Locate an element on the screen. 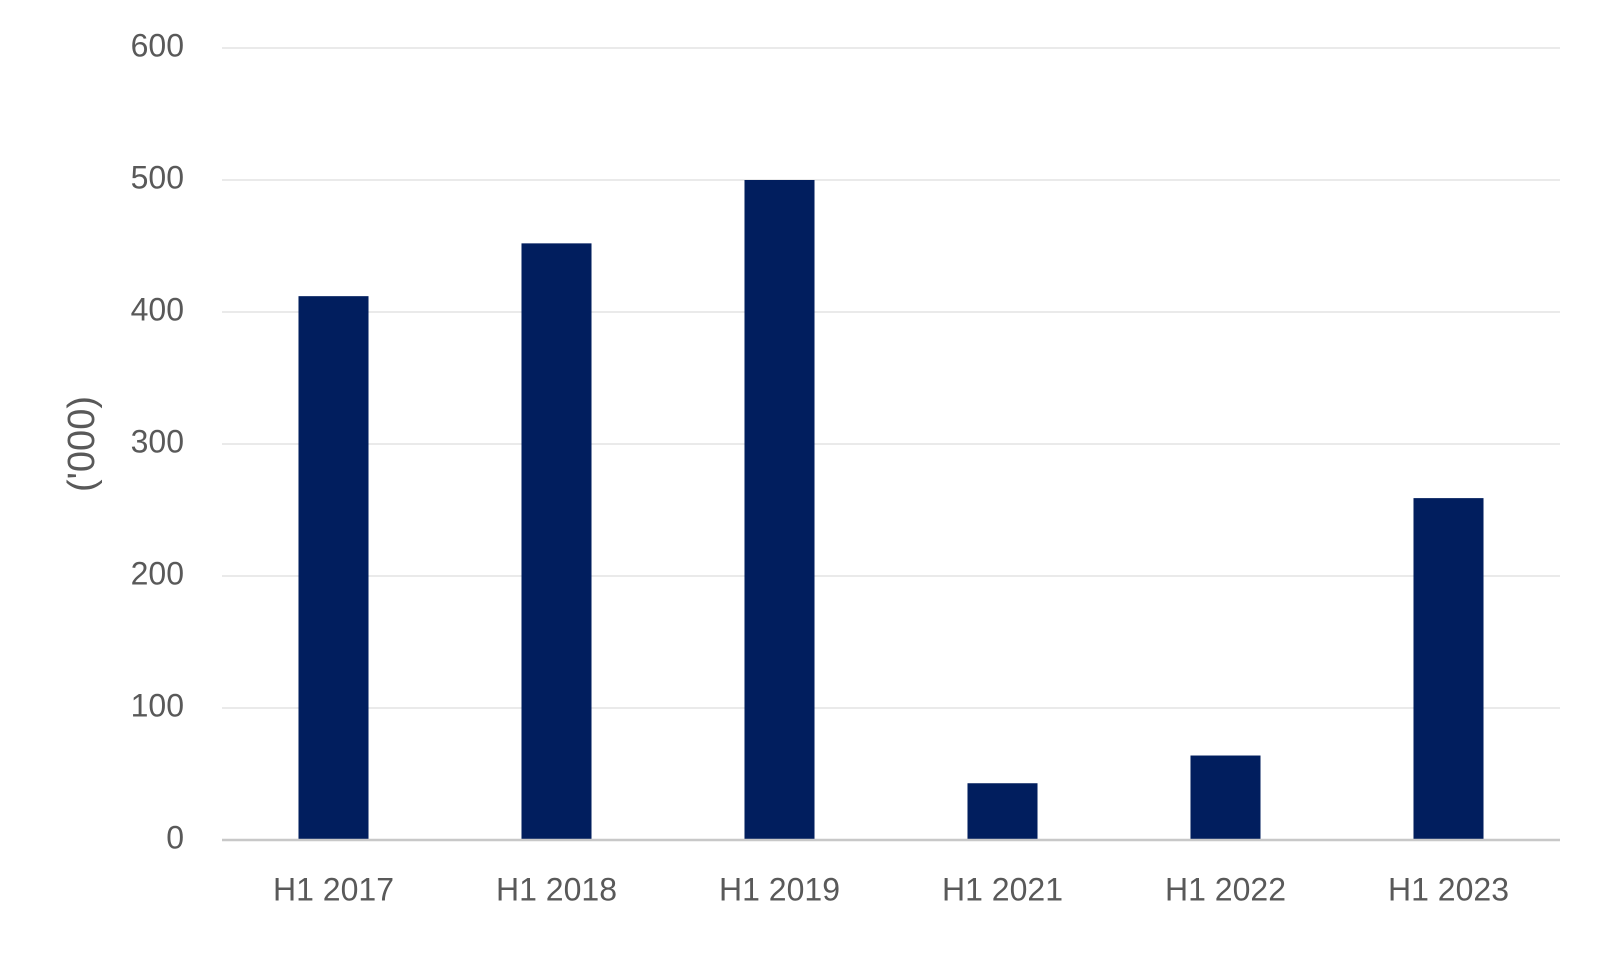 The width and height of the screenshot is (1600, 960). x-tick-label: H1 2021 is located at coordinates (1002, 889).